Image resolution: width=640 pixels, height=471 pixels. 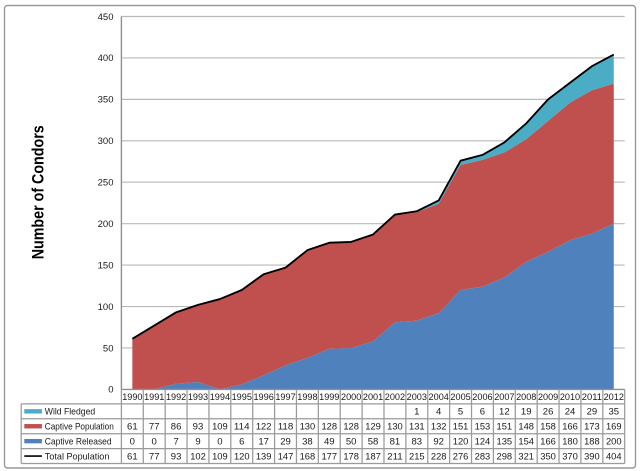 What do you see at coordinates (106, 100) in the screenshot?
I see `svg-text: 350` at bounding box center [106, 100].